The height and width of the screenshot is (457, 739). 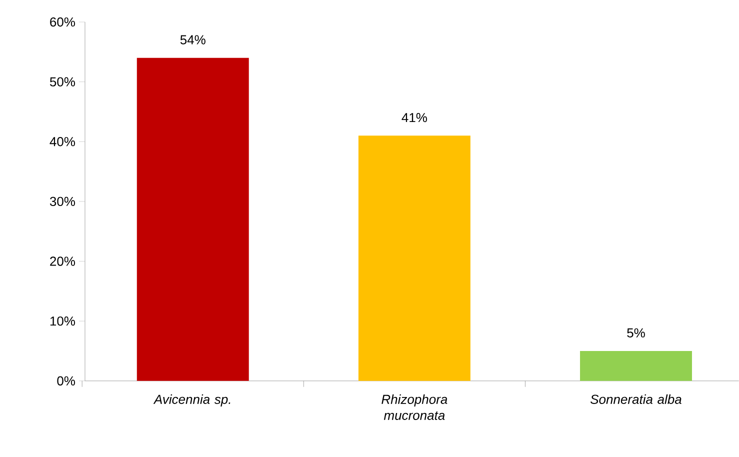 What do you see at coordinates (636, 399) in the screenshot?
I see `x-tick-label: Sonneratia alba` at bounding box center [636, 399].